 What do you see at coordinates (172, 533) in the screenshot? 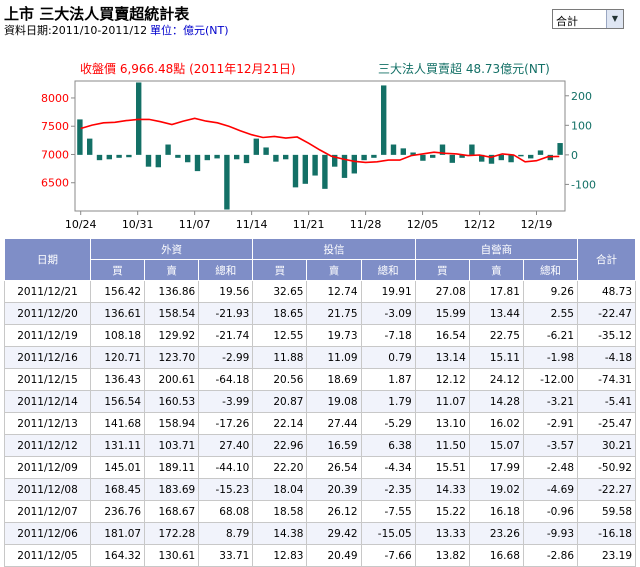
I see `value-cell: 172.28` at bounding box center [172, 533].